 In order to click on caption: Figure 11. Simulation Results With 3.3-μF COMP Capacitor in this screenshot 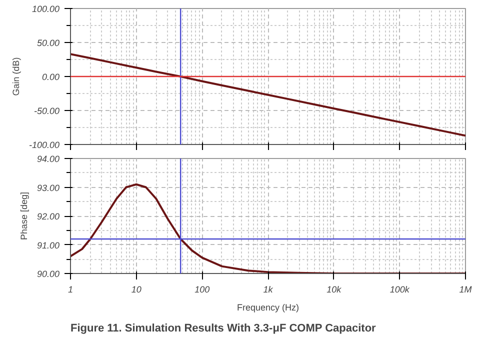, I will do `click(223, 328)`.